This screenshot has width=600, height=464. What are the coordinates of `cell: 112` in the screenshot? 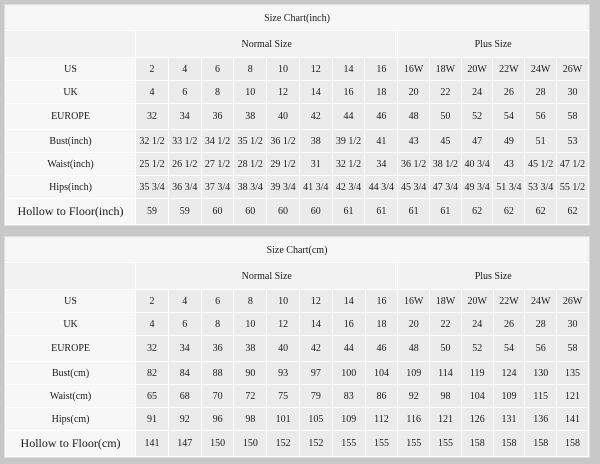 It's located at (381, 419).